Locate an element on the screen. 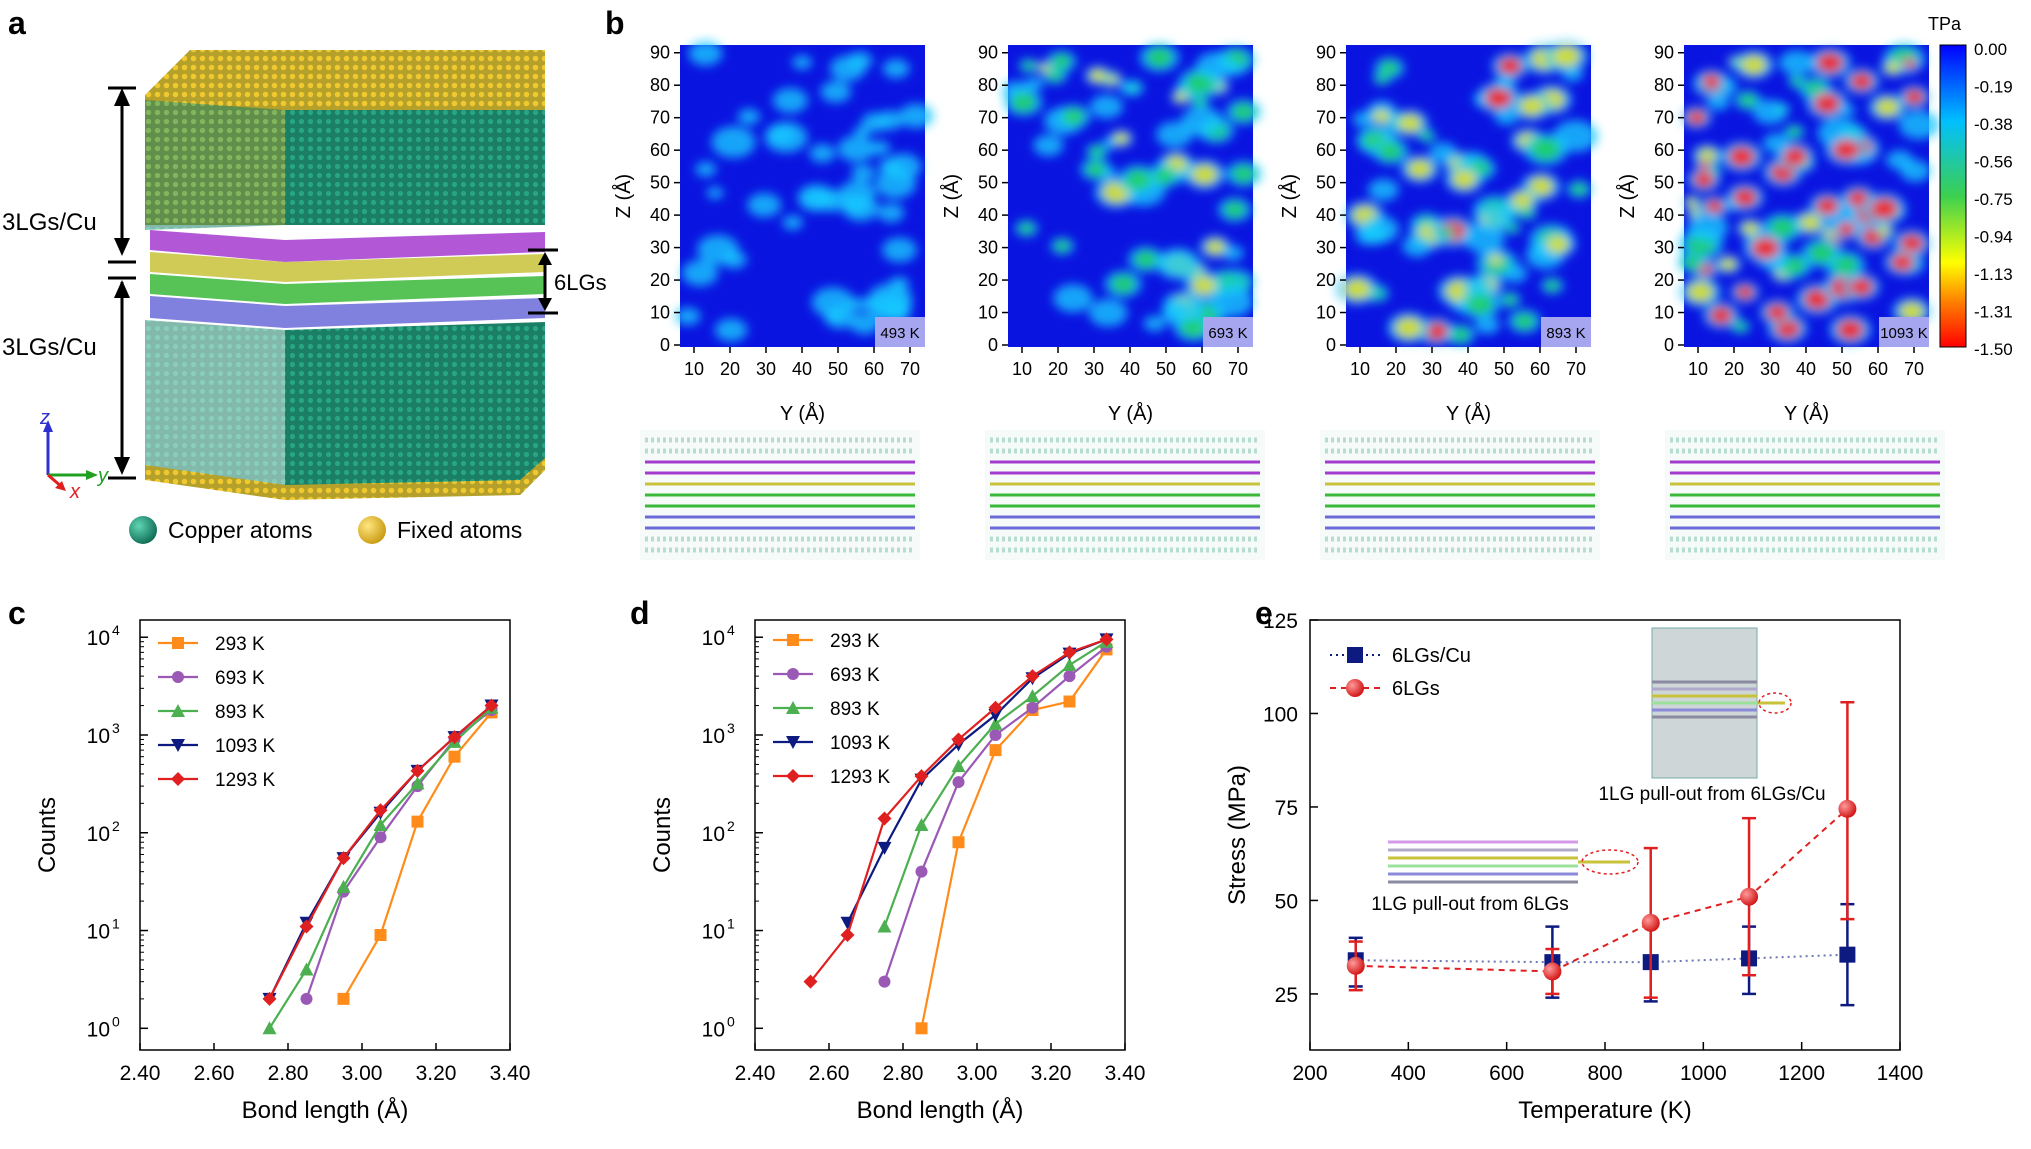 The width and height of the screenshot is (2031, 1149). series-893-K: 893 K is located at coordinates (328, 867).